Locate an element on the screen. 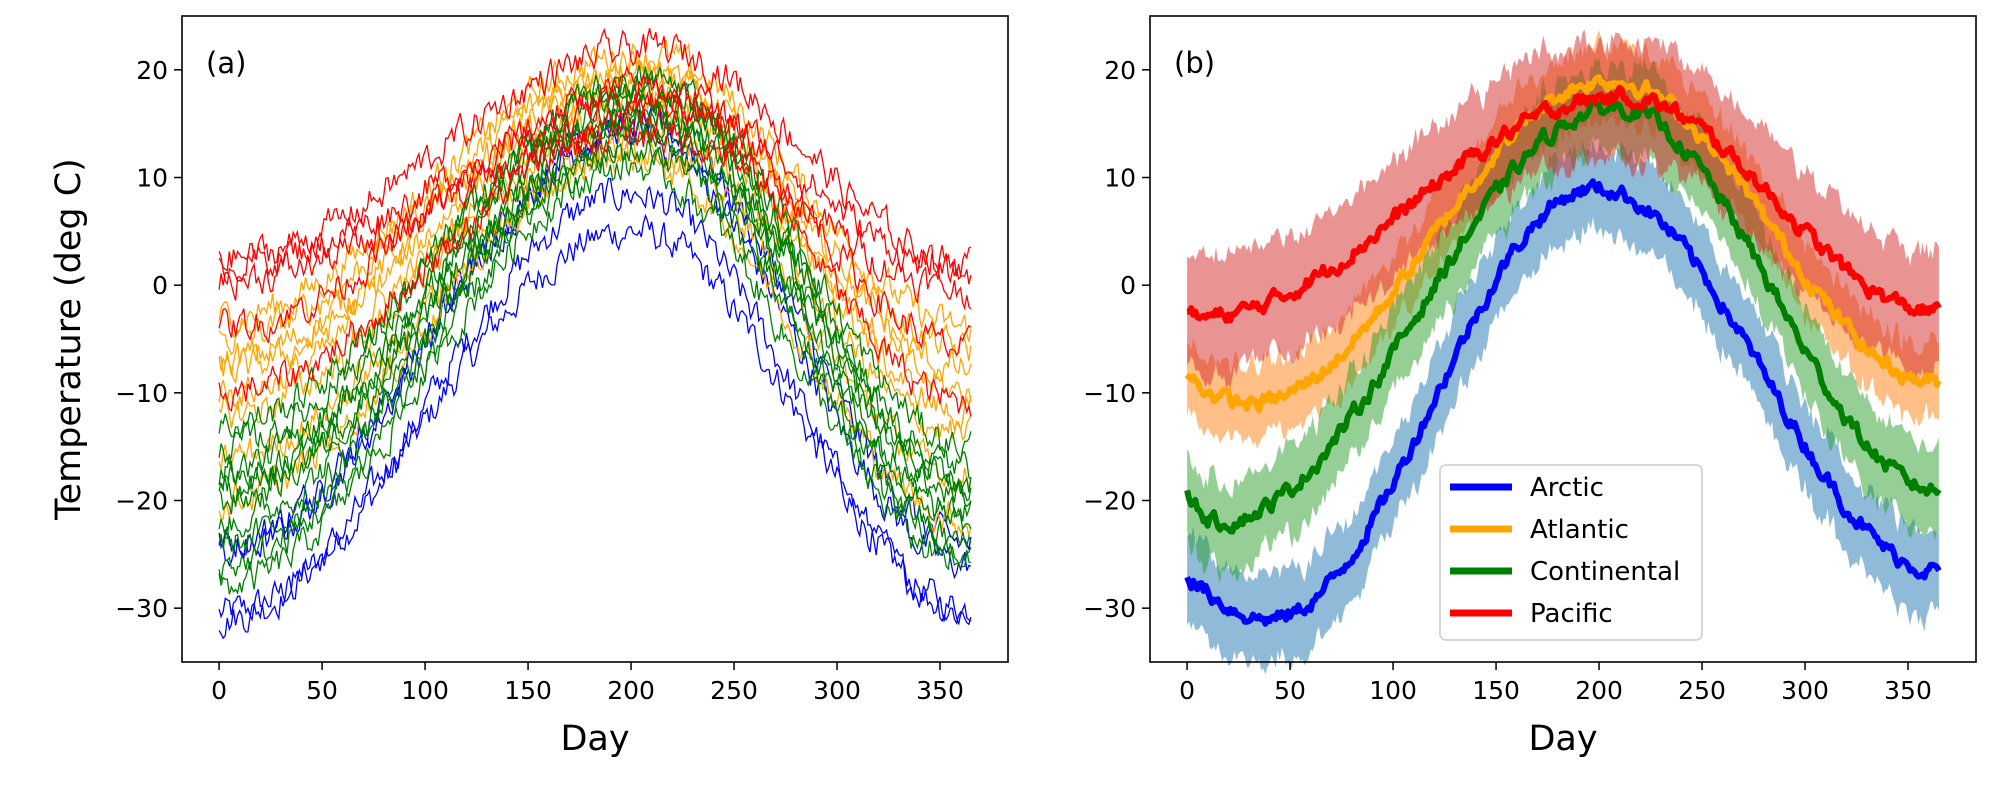 Image resolution: width=2000 pixels, height=800 pixels. panel-b-xlabel: Day is located at coordinates (1562, 739).